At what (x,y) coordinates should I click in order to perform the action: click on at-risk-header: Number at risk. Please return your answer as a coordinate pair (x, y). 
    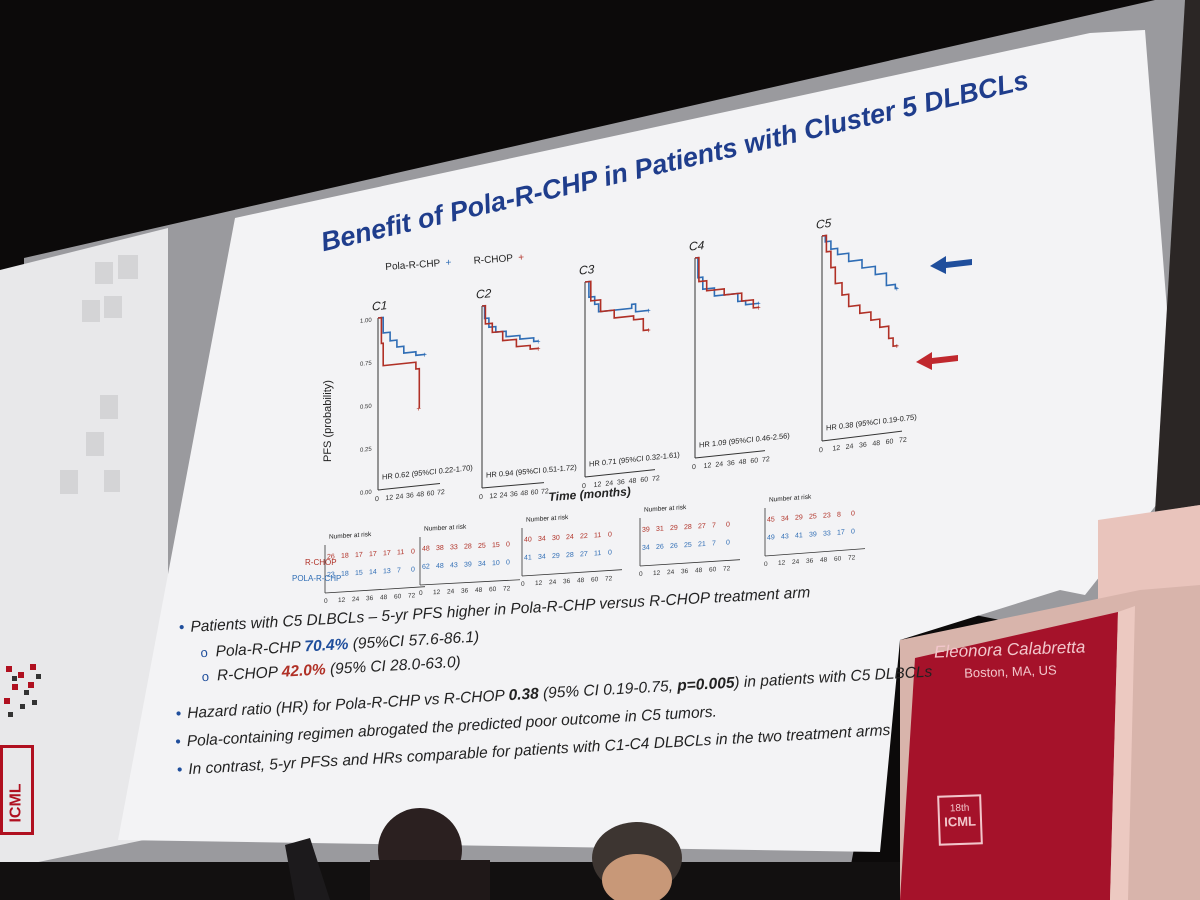
    Looking at the image, I should click on (350, 536).